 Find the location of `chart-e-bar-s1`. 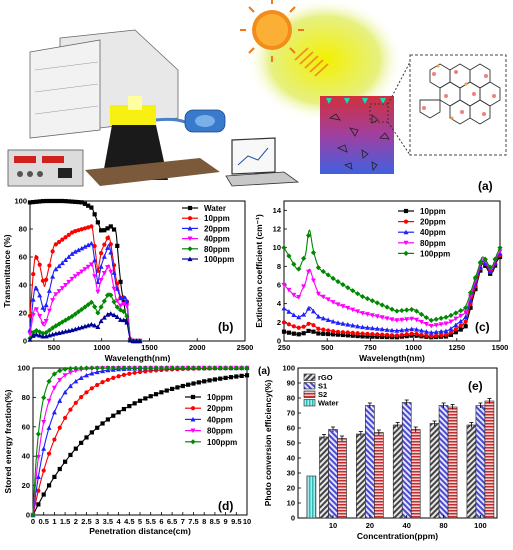

chart-e-bar-s1 is located at coordinates (333, 474).